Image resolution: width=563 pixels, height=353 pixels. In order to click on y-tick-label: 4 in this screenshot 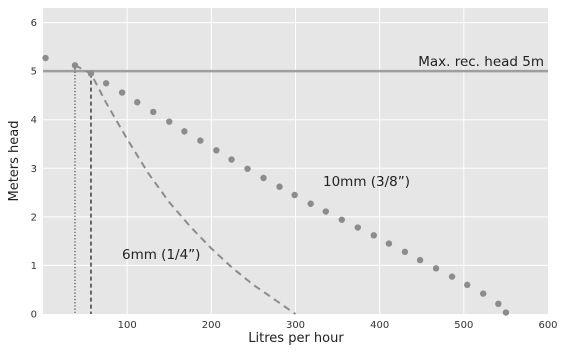, I will do `click(34, 120)`.